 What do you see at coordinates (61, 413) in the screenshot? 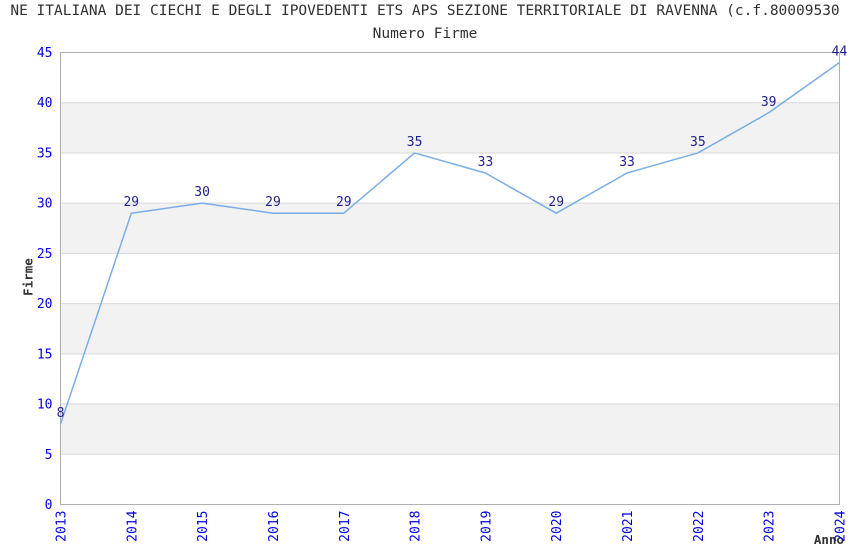
I see `data-label: 8` at bounding box center [61, 413].